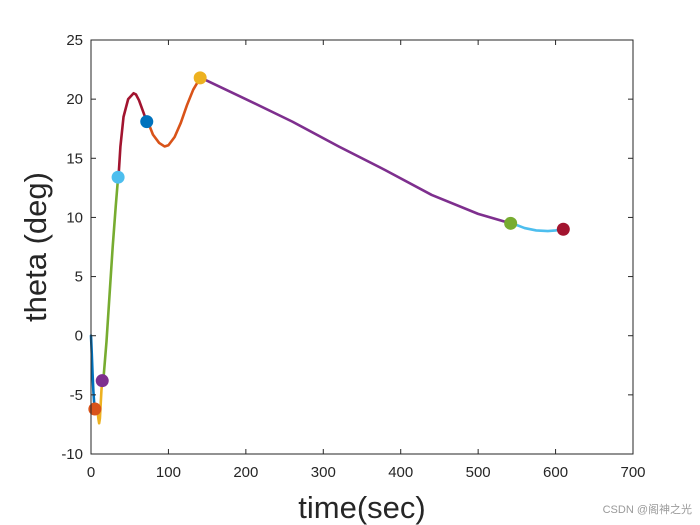 This screenshot has height=525, width=700. What do you see at coordinates (168, 472) in the screenshot?
I see `x-tick-label: 100` at bounding box center [168, 472].